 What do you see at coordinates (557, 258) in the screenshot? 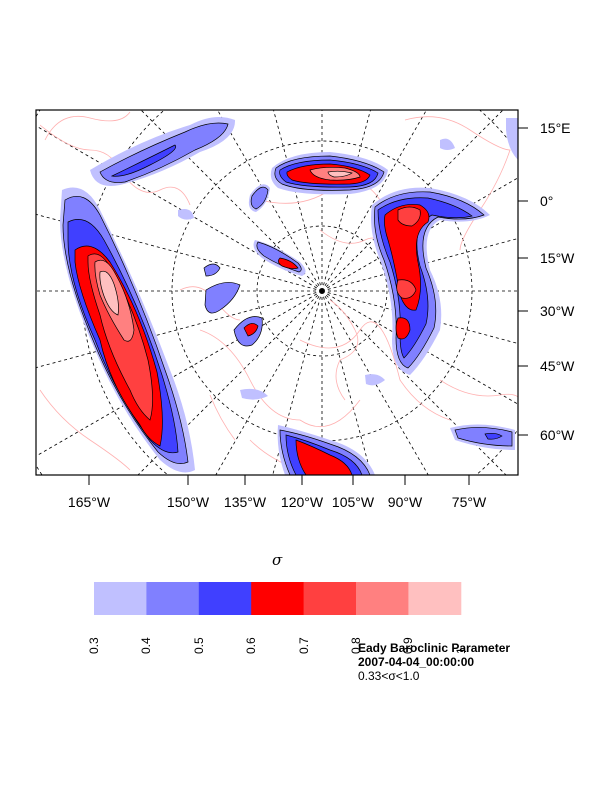
I see `lat-label: 15°W` at bounding box center [557, 258].